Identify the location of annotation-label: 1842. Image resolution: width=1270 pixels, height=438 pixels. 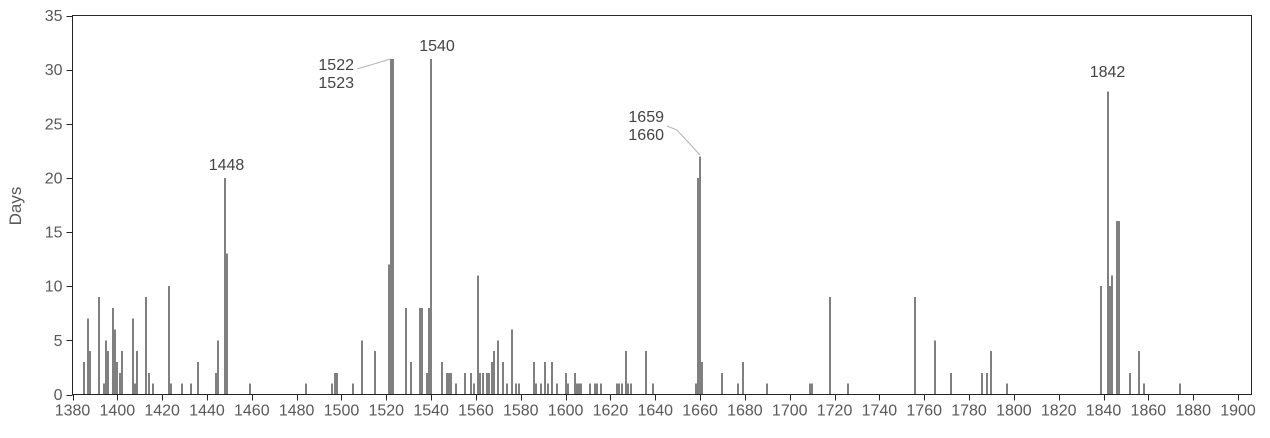
(1108, 72).